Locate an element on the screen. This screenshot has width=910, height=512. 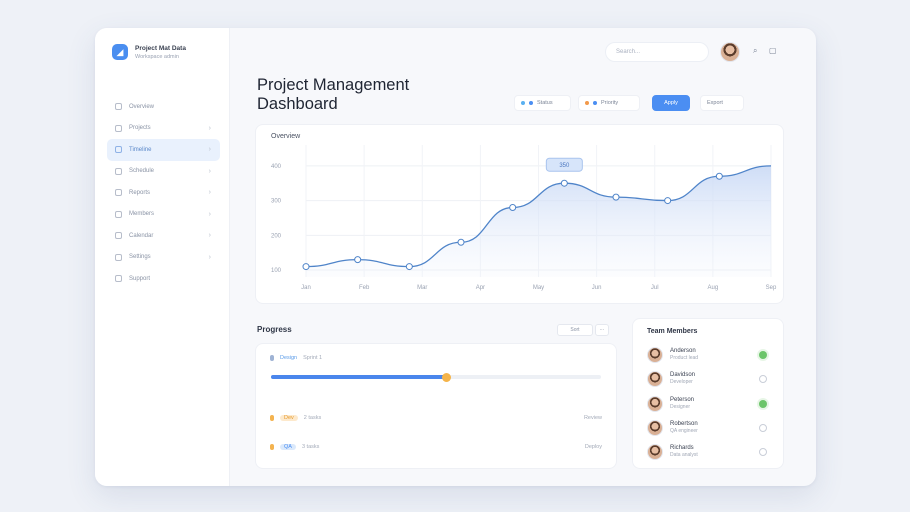
sidebar-item-timeline: Timeline › is located at coordinates (163, 150).